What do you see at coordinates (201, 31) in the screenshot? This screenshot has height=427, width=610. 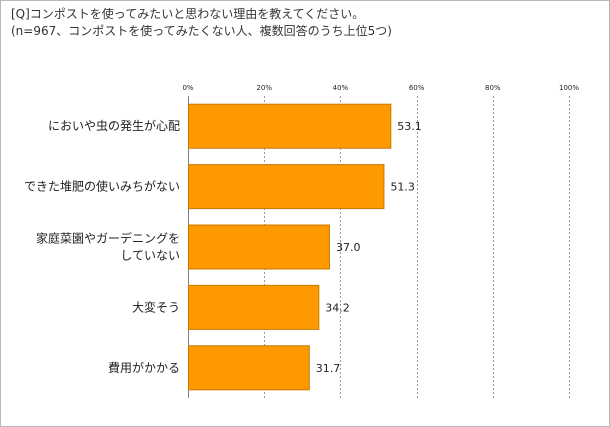 I see `chart-subtitle: (n=967、コンポストを使ってみたくない人、複数回答のうち上位5つ)` at bounding box center [201, 31].